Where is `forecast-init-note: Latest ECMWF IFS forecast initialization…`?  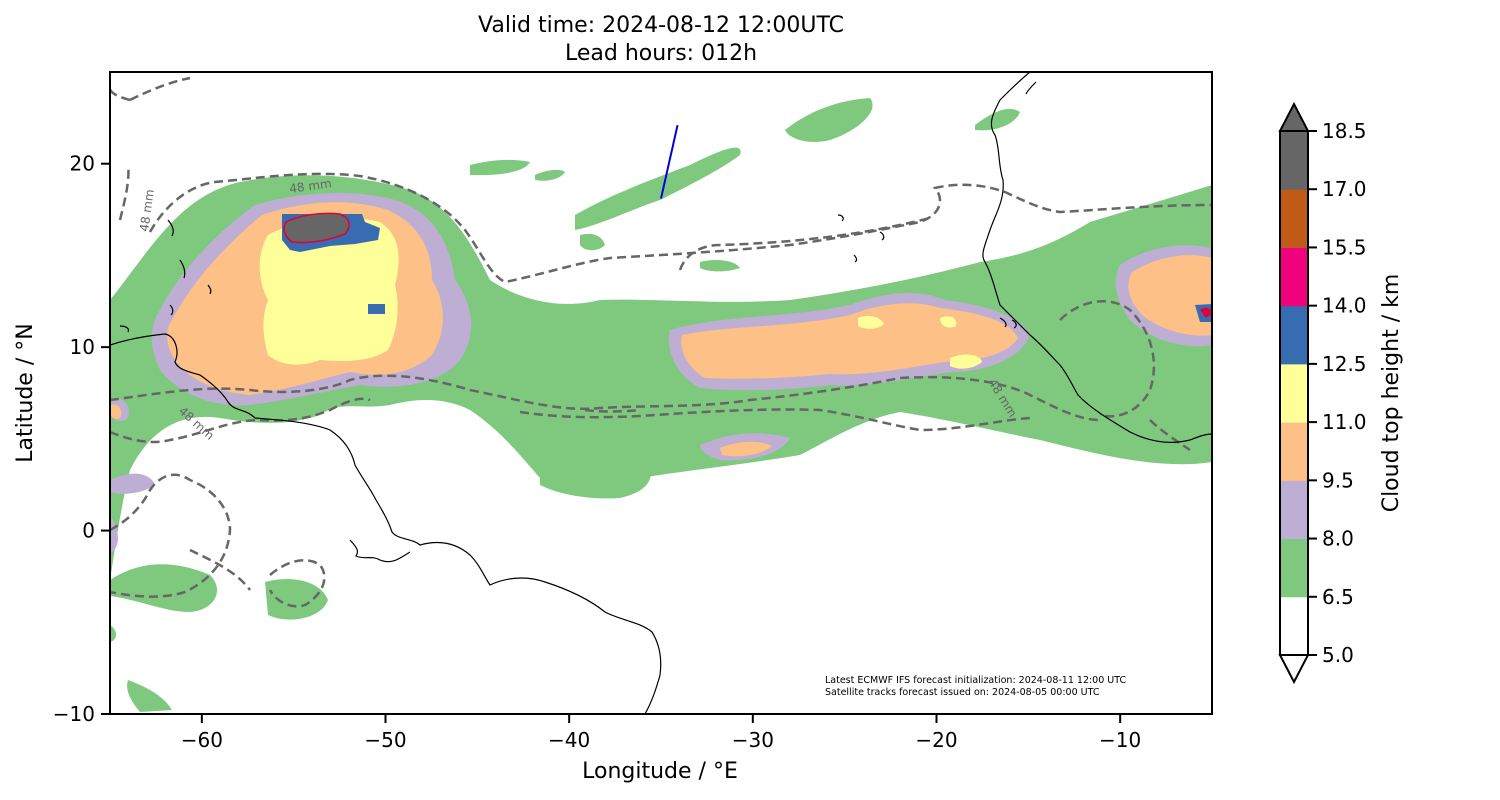
forecast-init-note: Latest ECMWF IFS forecast initialization… is located at coordinates (975, 680).